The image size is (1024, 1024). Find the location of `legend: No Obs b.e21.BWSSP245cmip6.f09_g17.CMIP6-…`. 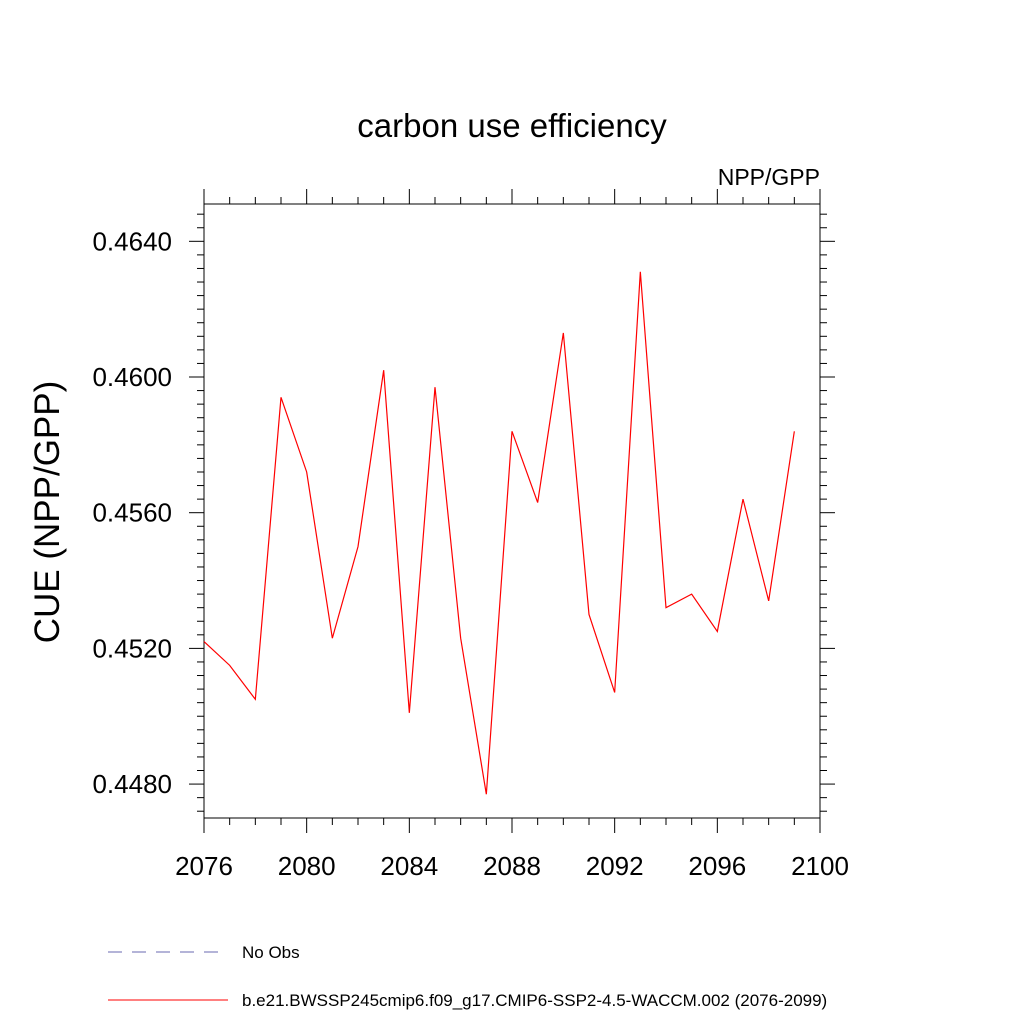

legend: No Obs b.e21.BWSSP245cmip6.f09_g17.CMIP6-… is located at coordinates (467, 976).